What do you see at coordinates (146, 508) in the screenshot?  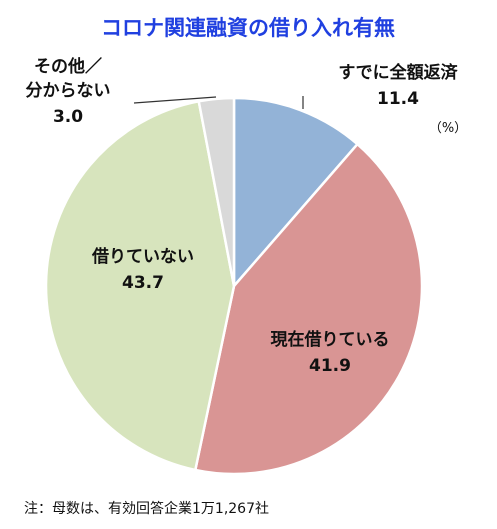 I see `footnote: 注：母数は、有効回答企業1万1,267社` at bounding box center [146, 508].